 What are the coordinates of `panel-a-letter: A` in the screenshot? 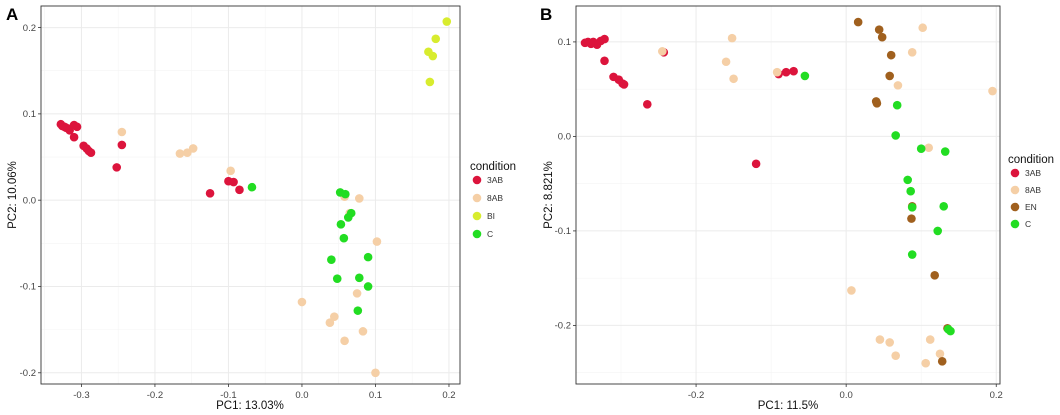 It's located at (12, 14).